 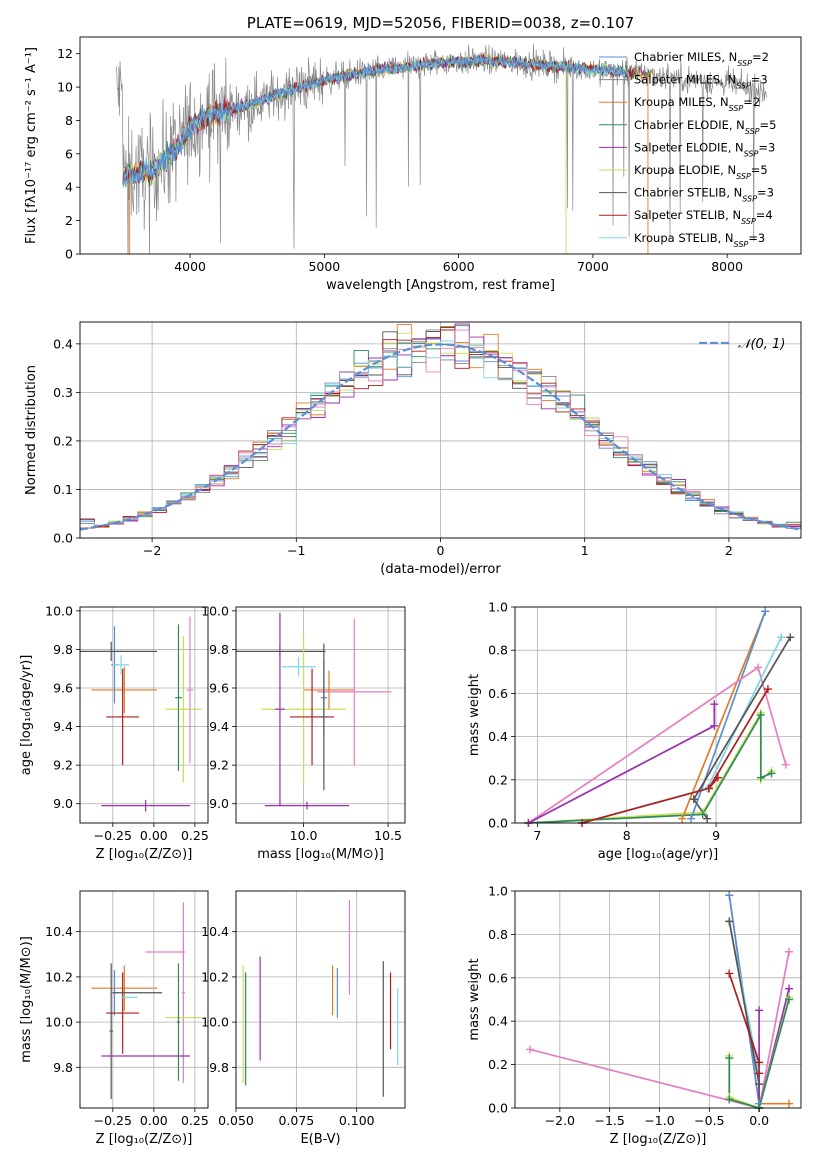 What do you see at coordinates (236, 1120) in the screenshot?
I see `x-tick-label: 0.050` at bounding box center [236, 1120].